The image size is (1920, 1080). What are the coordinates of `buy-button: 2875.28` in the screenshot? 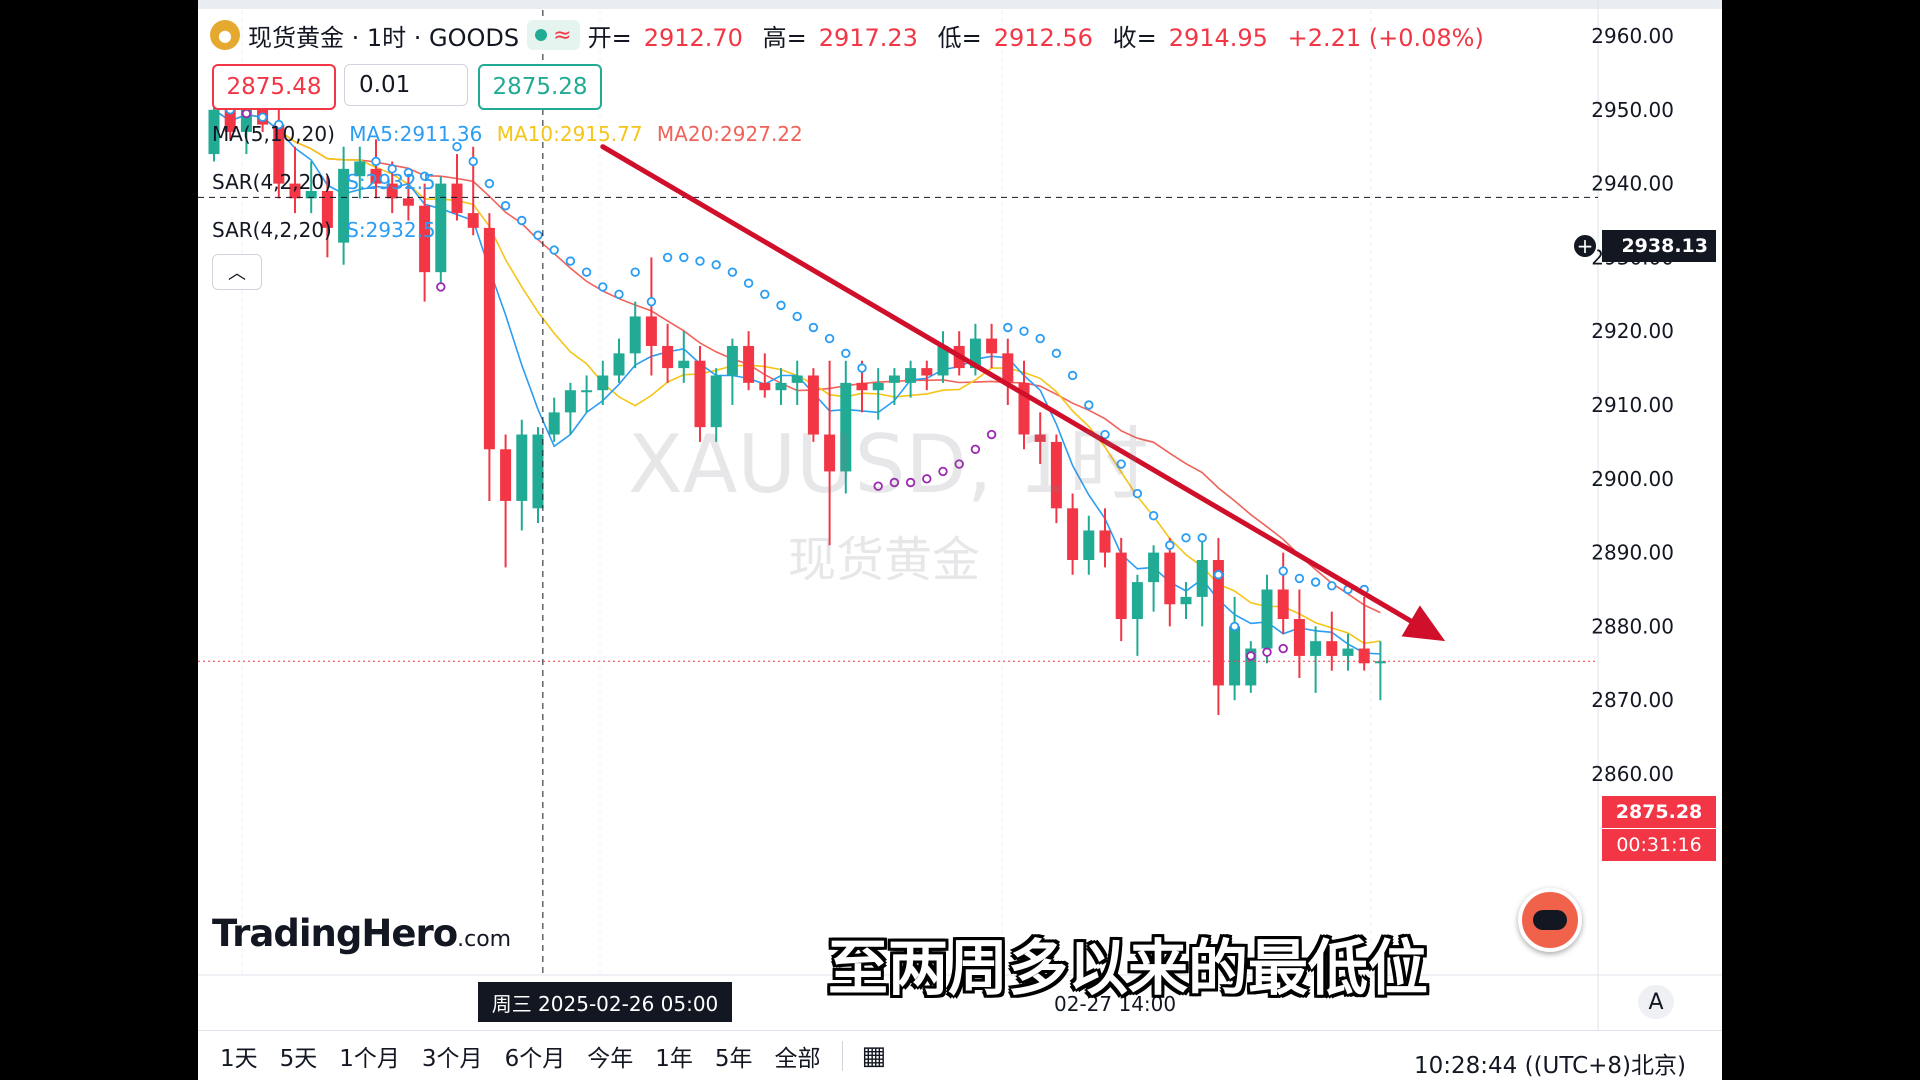 It's located at (540, 87).